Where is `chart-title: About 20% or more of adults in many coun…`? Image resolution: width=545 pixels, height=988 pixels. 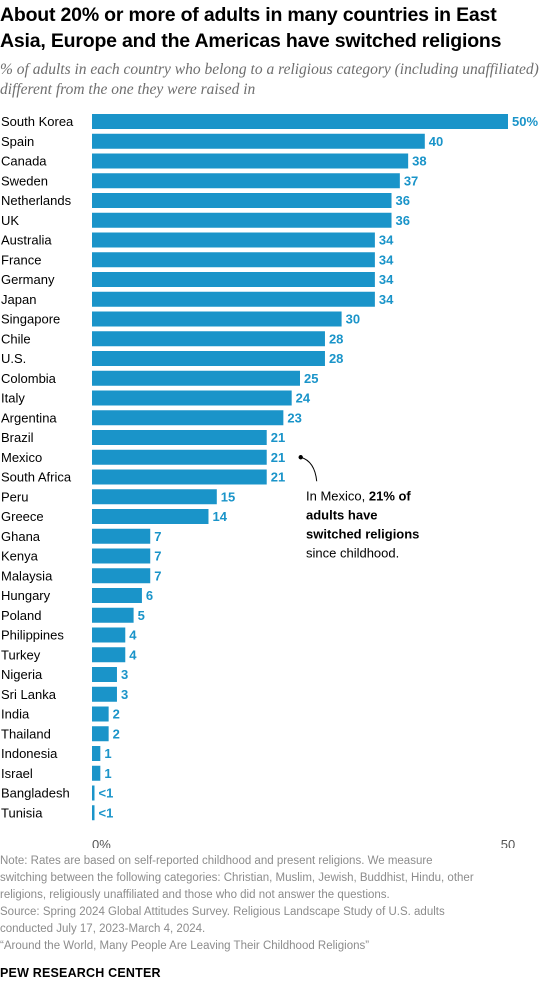 chart-title: About 20% or more of adults in many coun… is located at coordinates (251, 28).